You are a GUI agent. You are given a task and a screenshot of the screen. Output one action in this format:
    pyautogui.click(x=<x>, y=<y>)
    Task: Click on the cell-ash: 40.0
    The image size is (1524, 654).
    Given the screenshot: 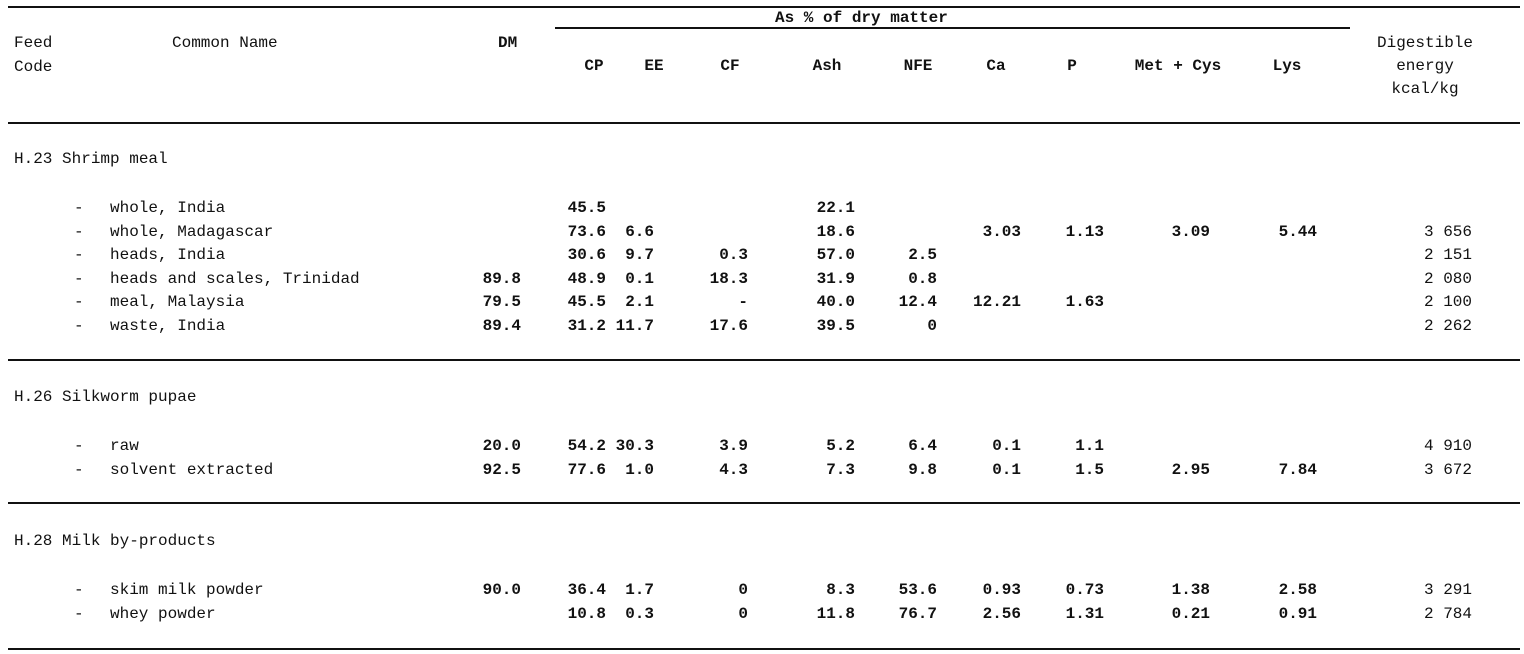 What is the action you would take?
    pyautogui.click(x=835, y=302)
    